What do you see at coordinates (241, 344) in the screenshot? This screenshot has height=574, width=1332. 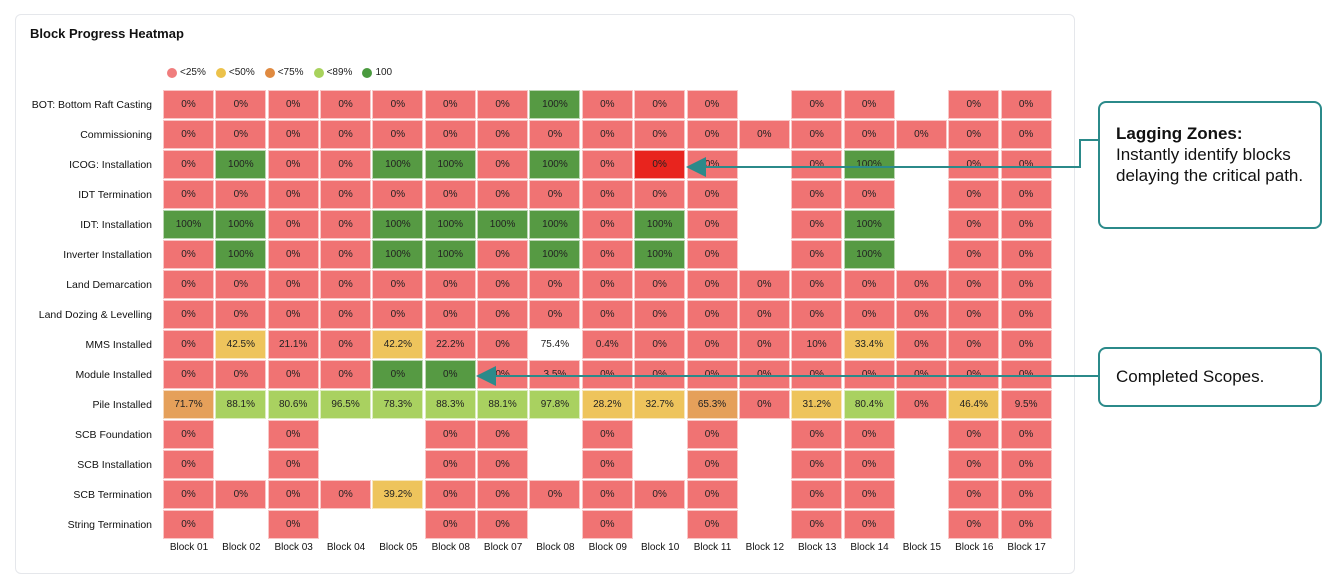 I see `heatmap-cell: 42.5%` at bounding box center [241, 344].